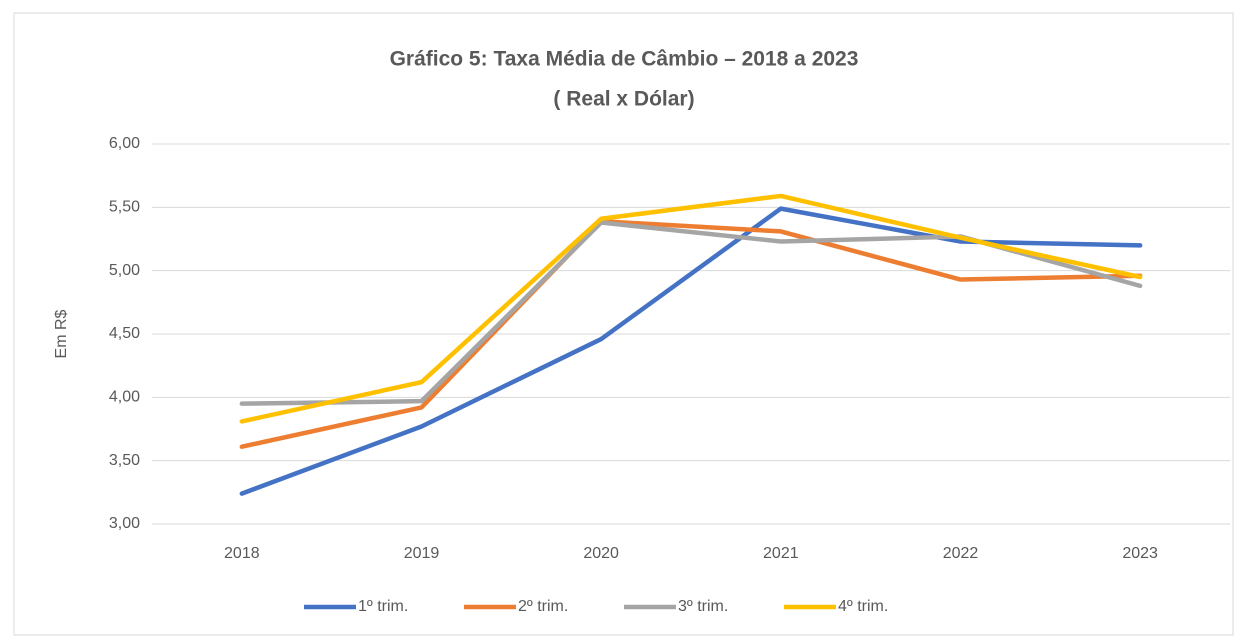 The image size is (1248, 641). I want to click on x-tick-label: 2023, so click(1140, 553).